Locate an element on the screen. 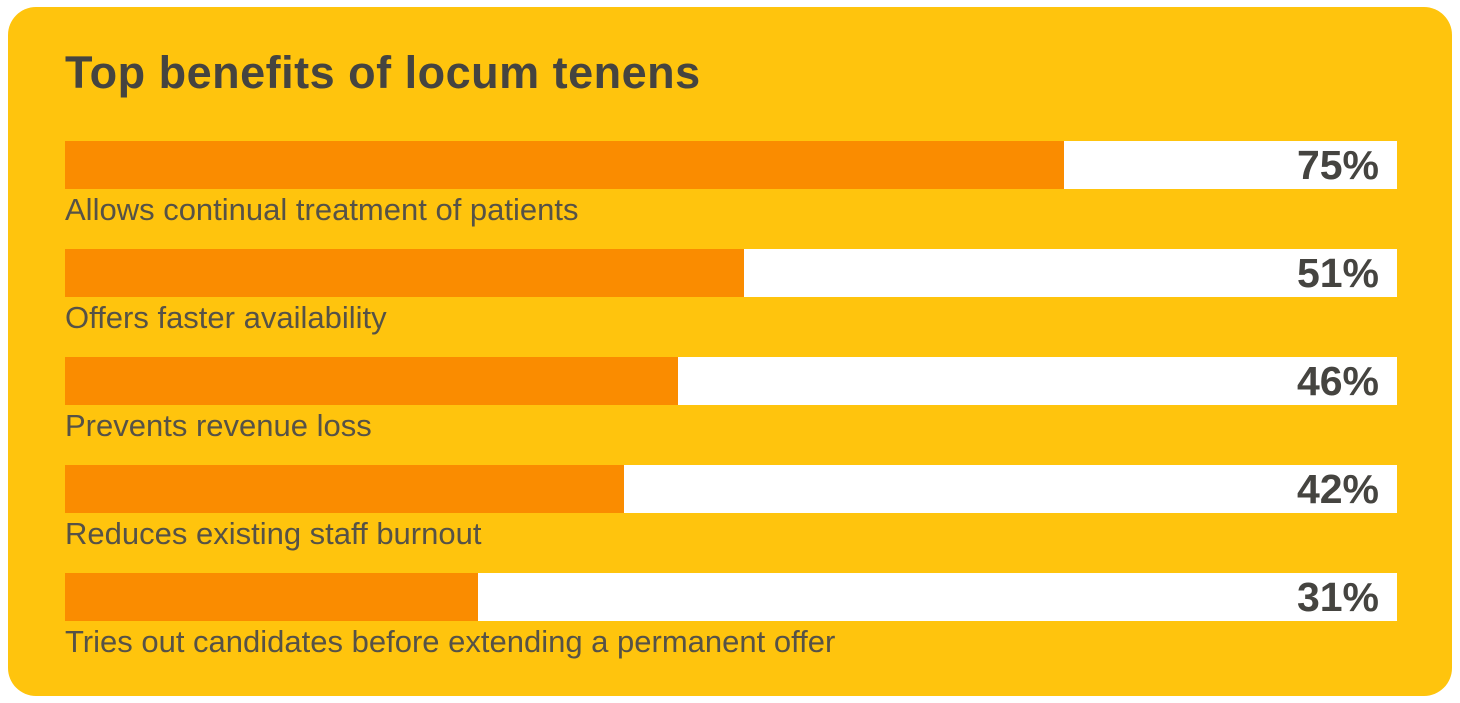  bar-track: 31% is located at coordinates (731, 597).